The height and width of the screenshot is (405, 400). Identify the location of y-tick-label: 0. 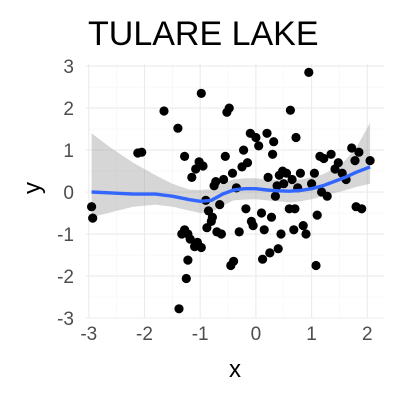
(68, 193).